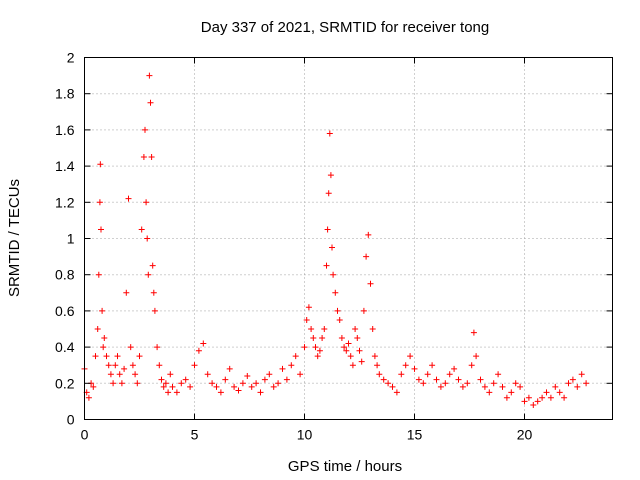 Image resolution: width=640 pixels, height=480 pixels. Describe the element at coordinates (14, 238) in the screenshot. I see `y-axis-label: SRMTID / TECUs` at that location.